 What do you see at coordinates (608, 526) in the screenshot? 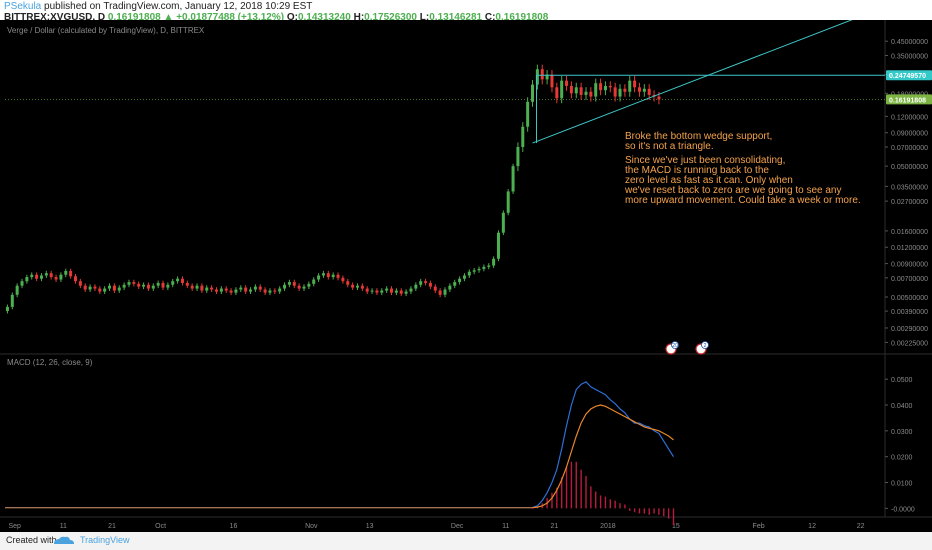
I see `time-tick-label: 2018` at bounding box center [608, 526].